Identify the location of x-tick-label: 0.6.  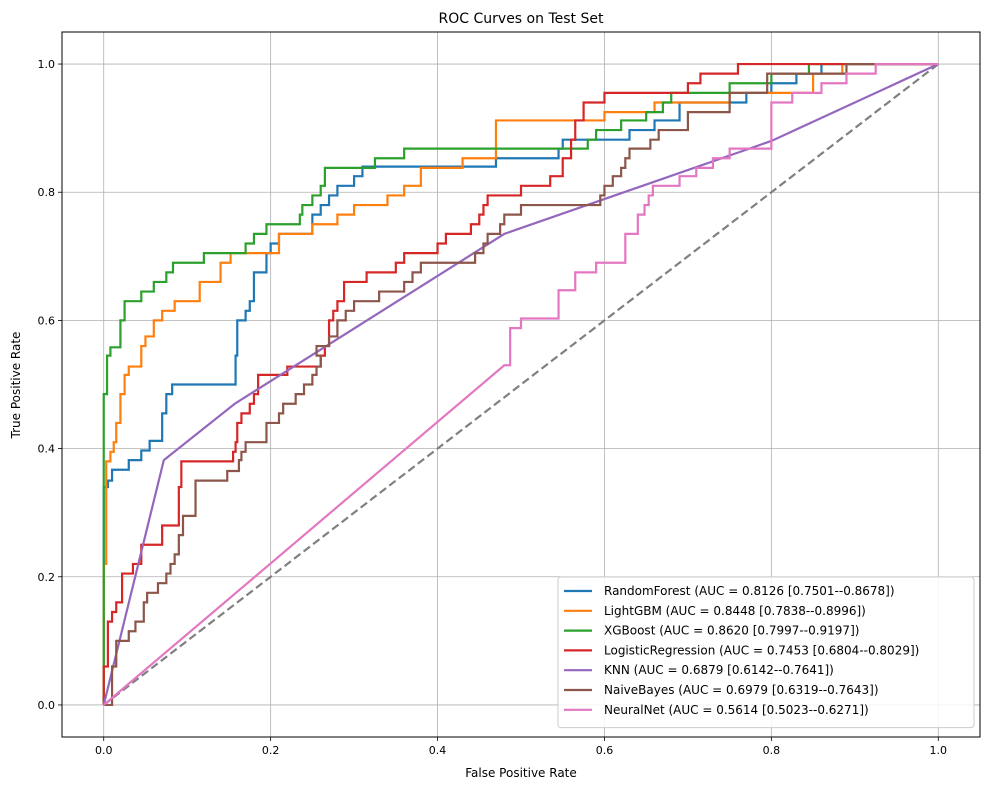
(605, 750).